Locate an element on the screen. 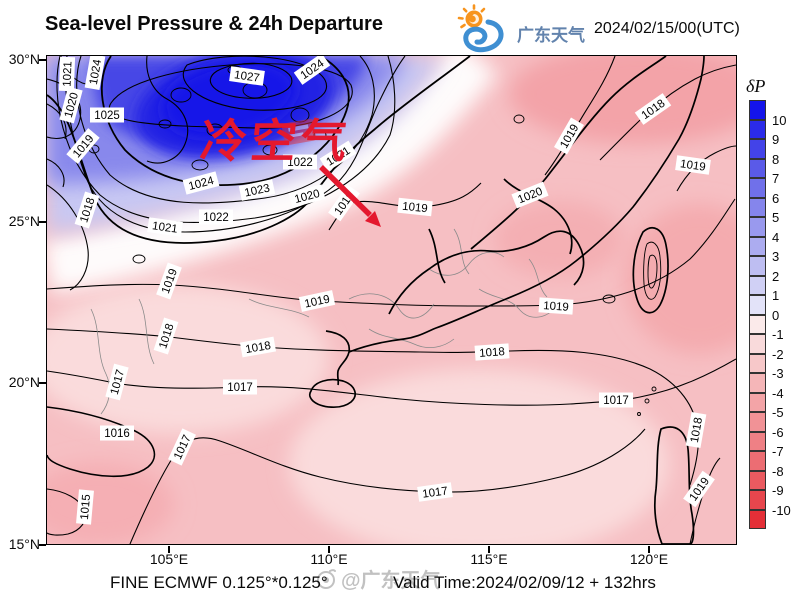 This screenshot has width=800, height=600. weibo-eye-icon is located at coordinates (326, 578).